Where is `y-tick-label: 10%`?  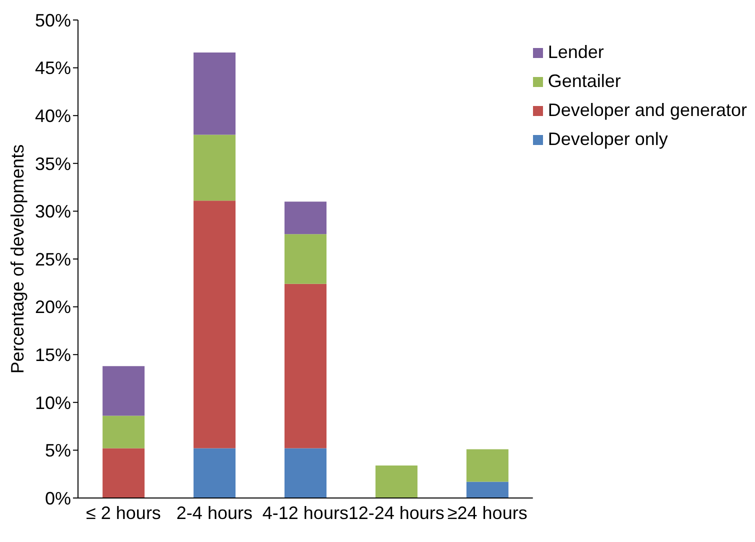
y-tick-label: 10% is located at coordinates (52, 402).